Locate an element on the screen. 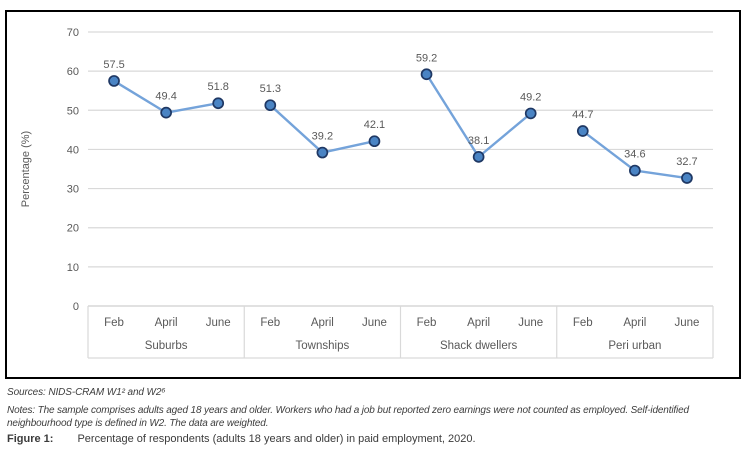  y-axis-title: Percentage (%) is located at coordinates (26, 169).